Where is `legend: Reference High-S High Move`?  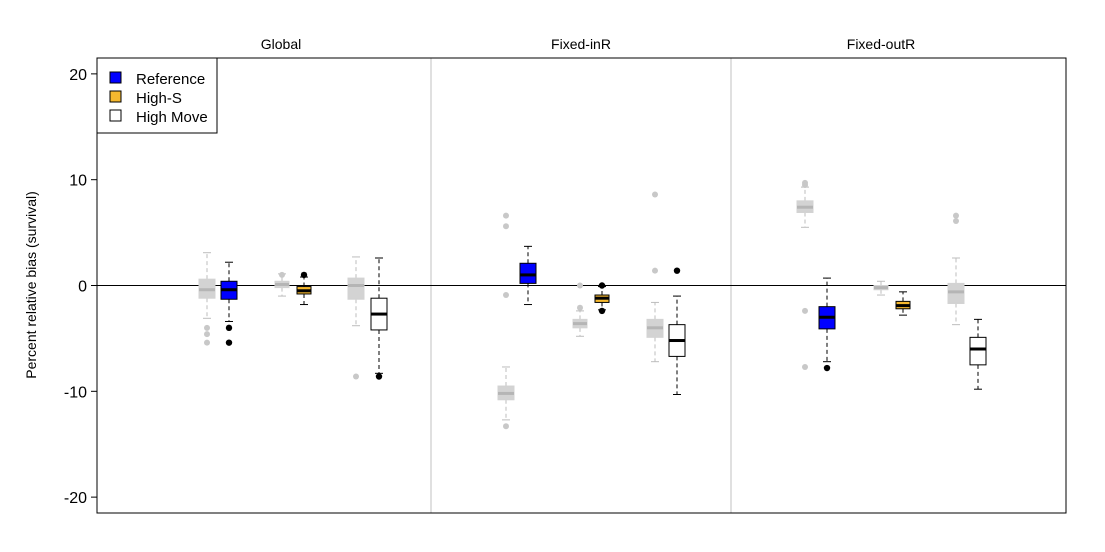
legend: Reference High-S High Move is located at coordinates (157, 95).